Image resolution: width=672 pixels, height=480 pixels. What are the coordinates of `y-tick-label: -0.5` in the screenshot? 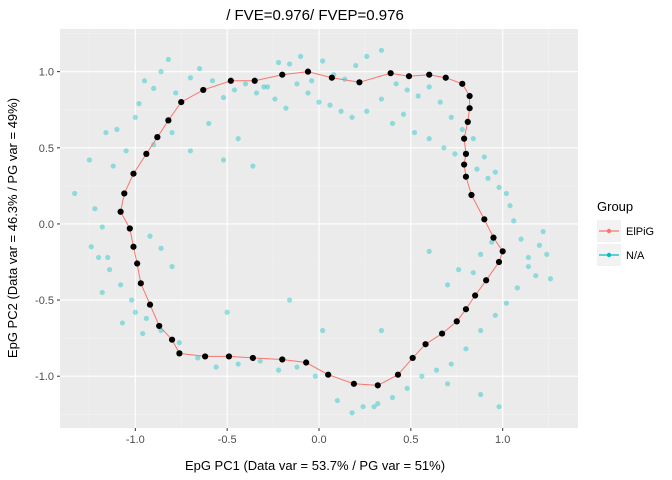 It's located at (44, 301).